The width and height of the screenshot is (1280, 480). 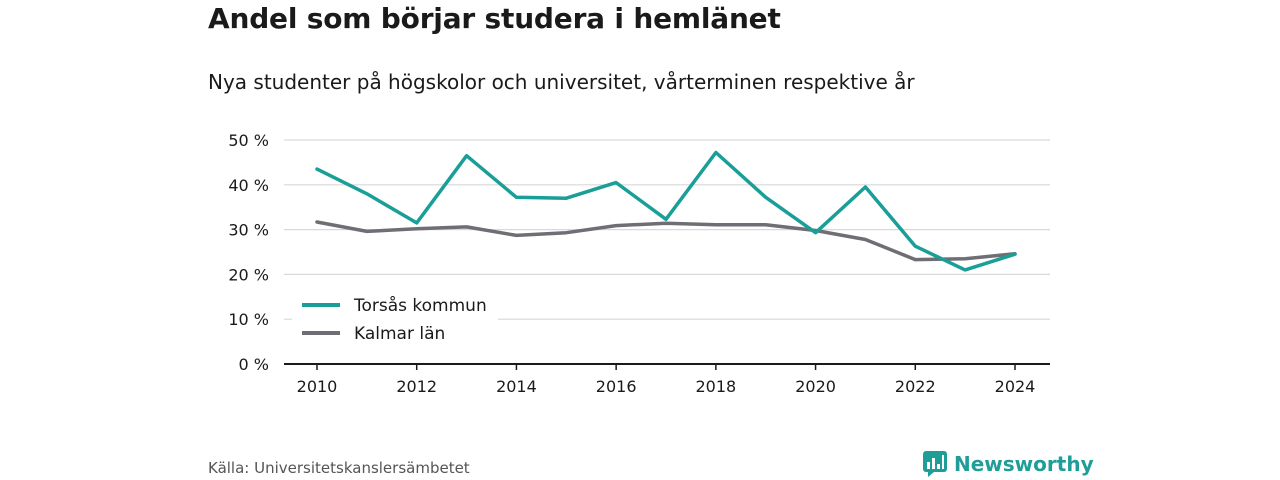 What do you see at coordinates (815, 386) in the screenshot?
I see `x-tick-label: 2020` at bounding box center [815, 386].